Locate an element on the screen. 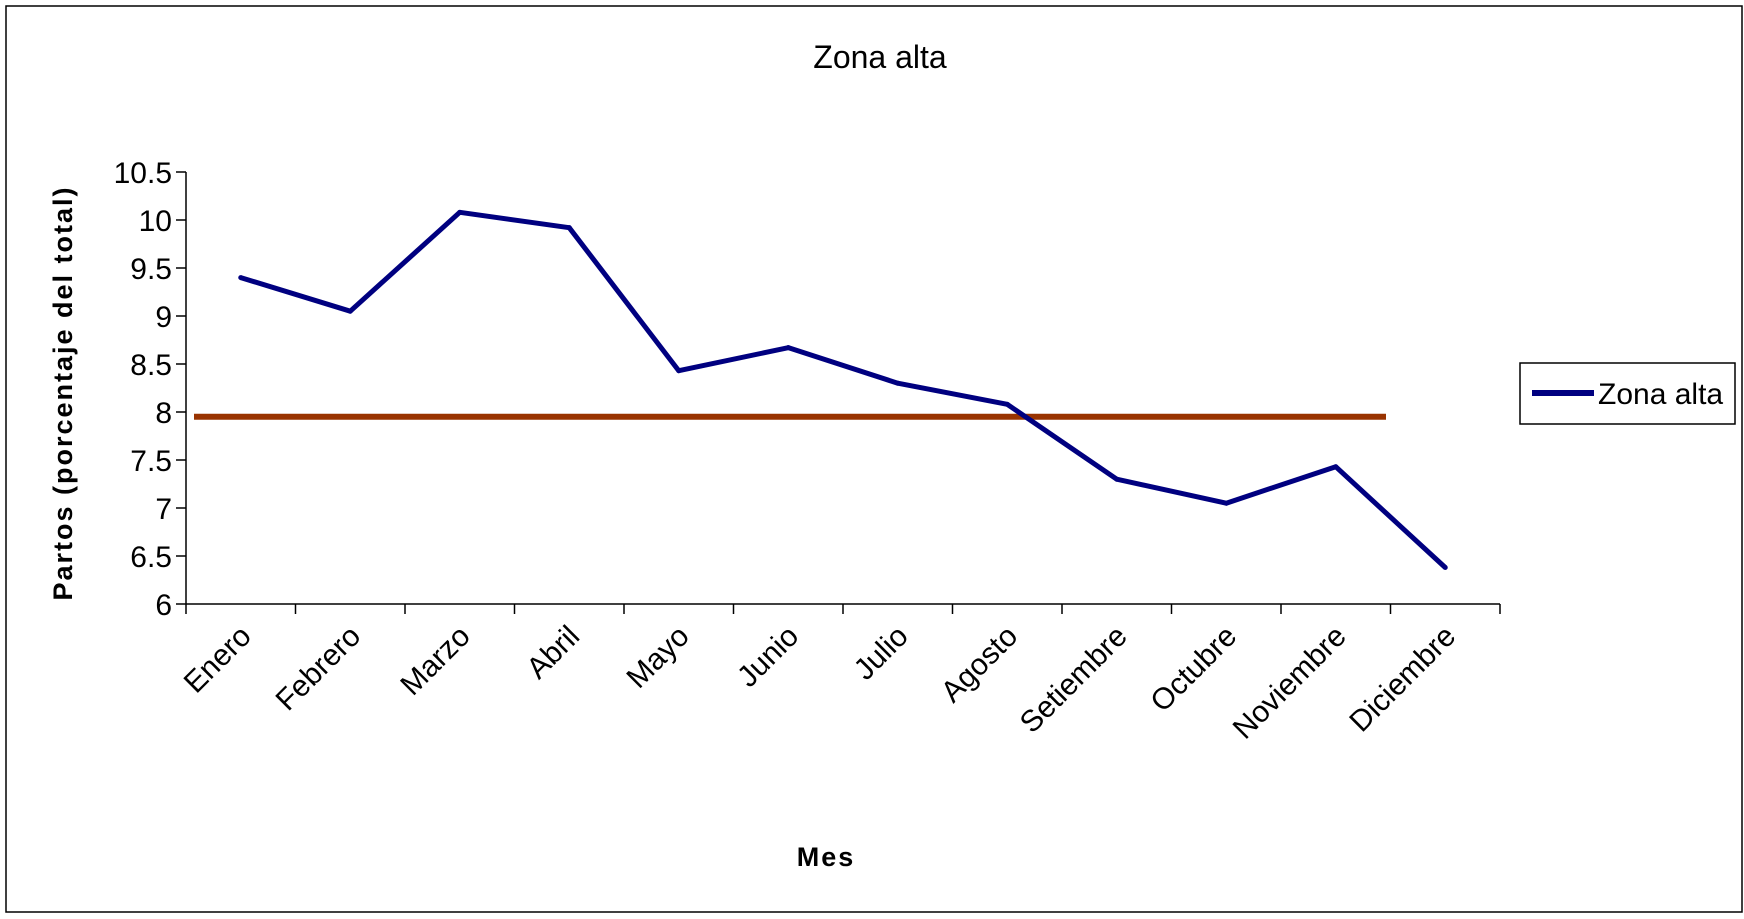 Image resolution: width=1744 pixels, height=919 pixels. y-tick-label: 10.5 is located at coordinates (143, 173).